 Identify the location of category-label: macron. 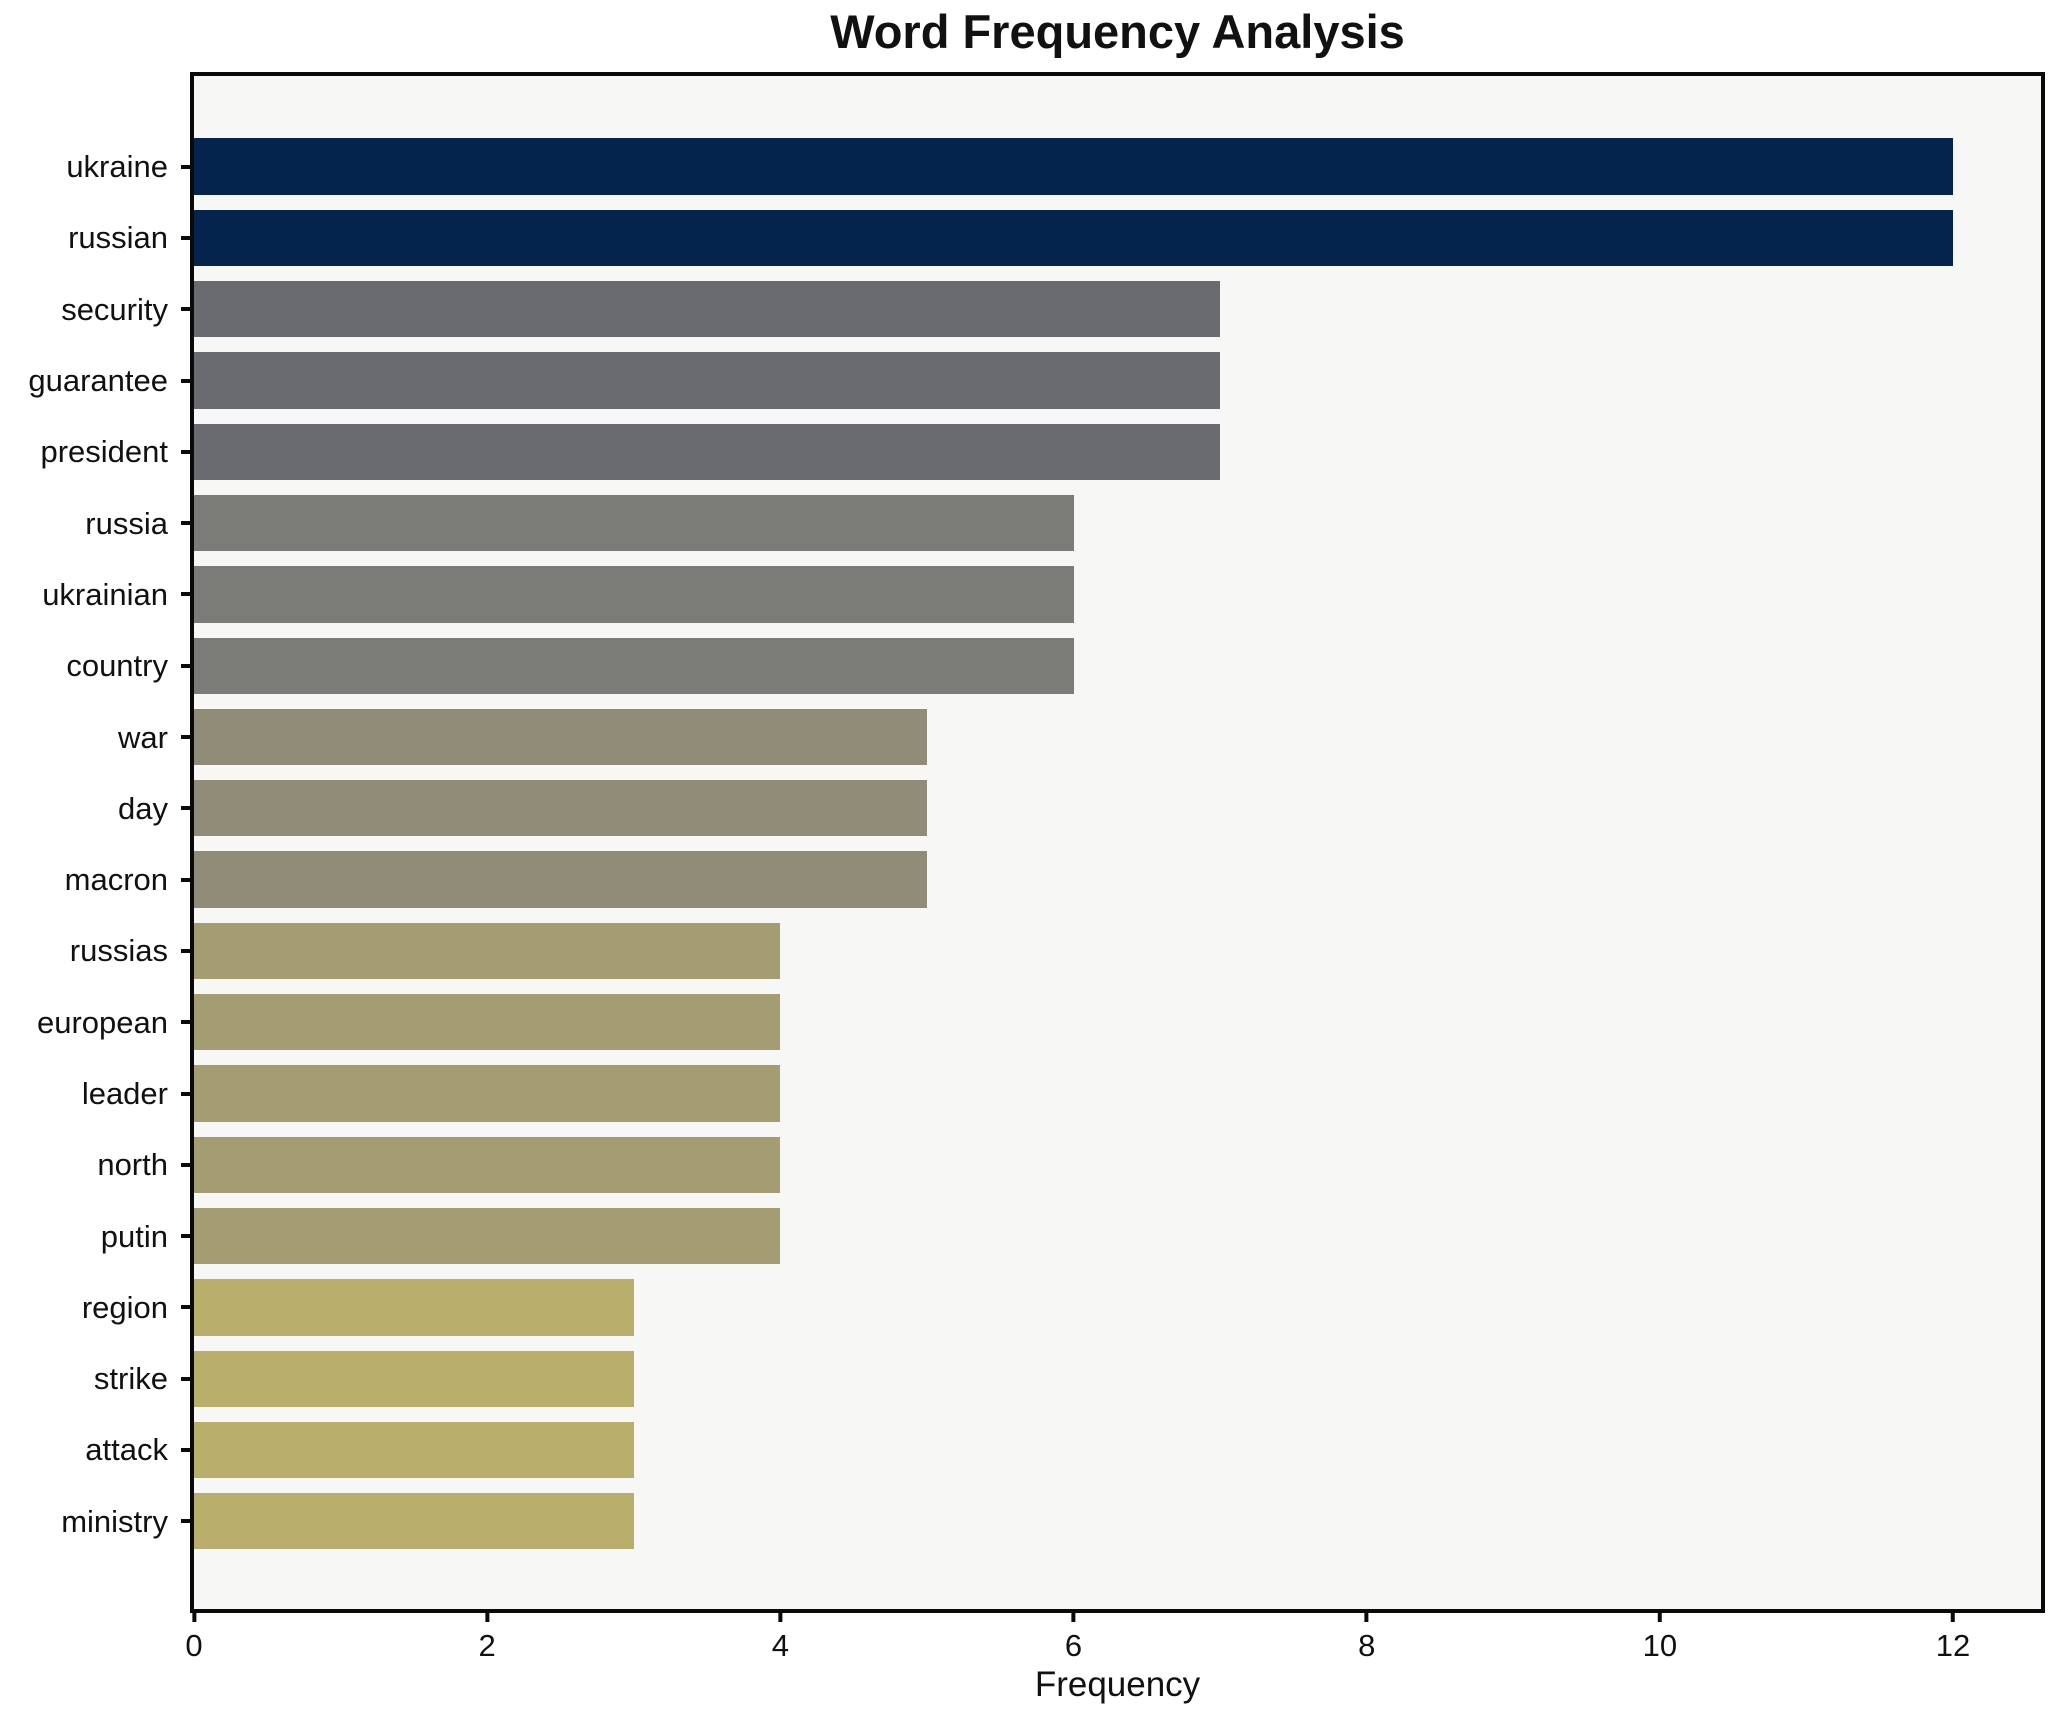
(116, 880).